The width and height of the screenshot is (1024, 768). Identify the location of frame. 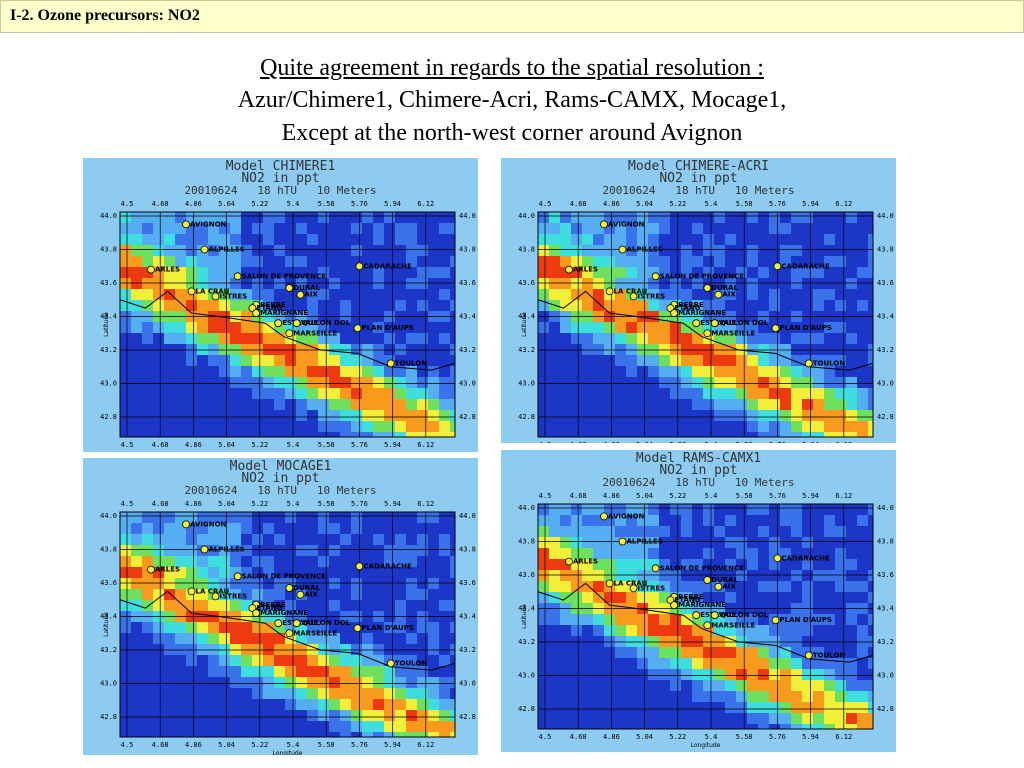
(705, 324).